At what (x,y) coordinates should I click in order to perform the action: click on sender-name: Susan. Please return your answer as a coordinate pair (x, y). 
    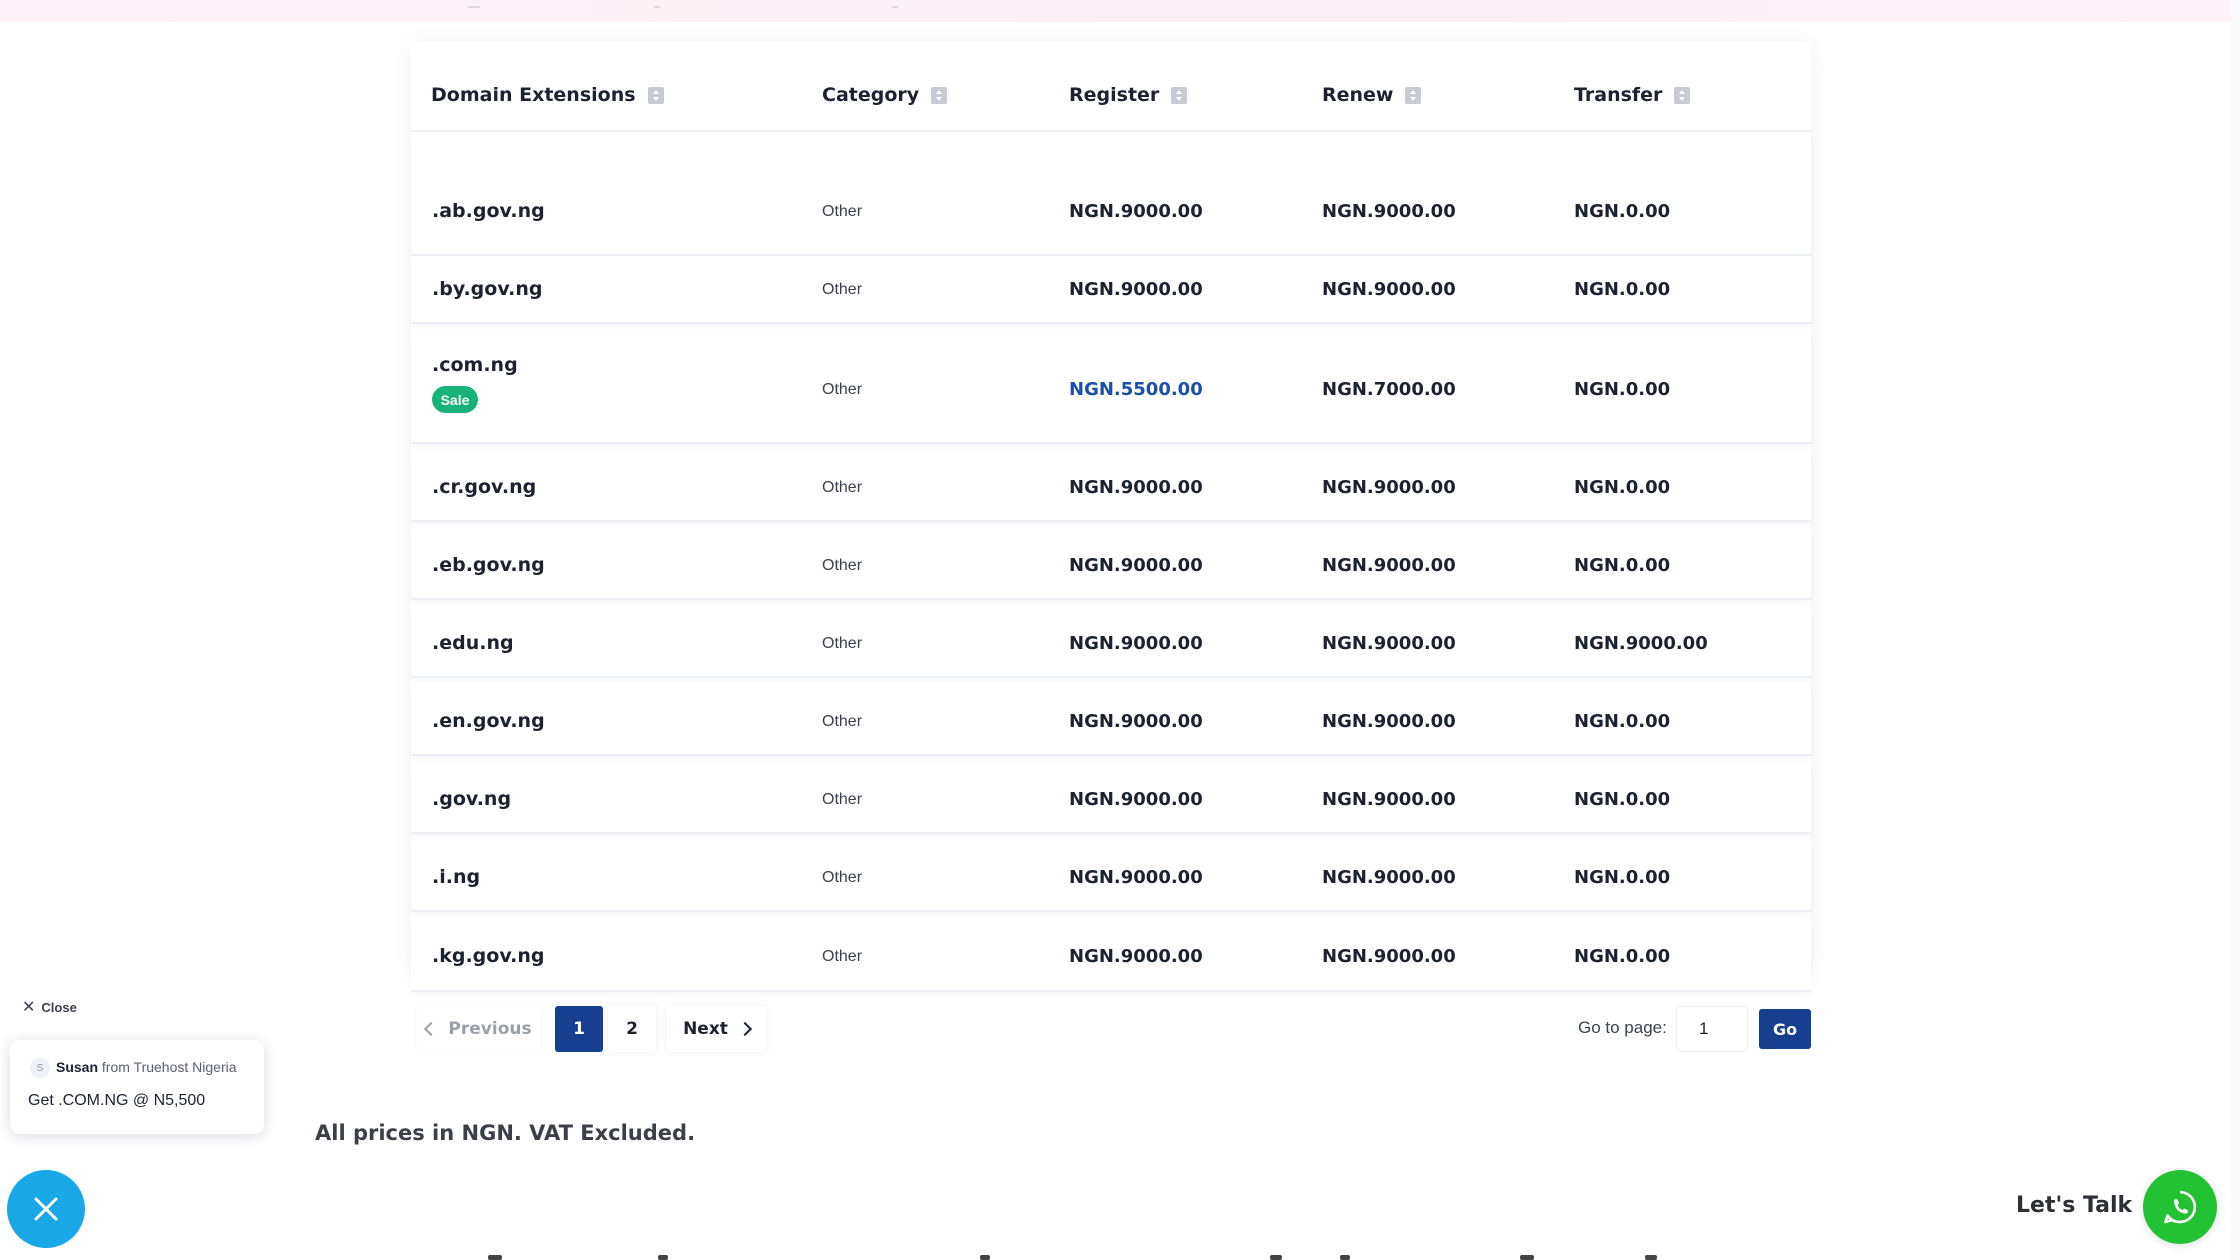
    Looking at the image, I should click on (77, 1067).